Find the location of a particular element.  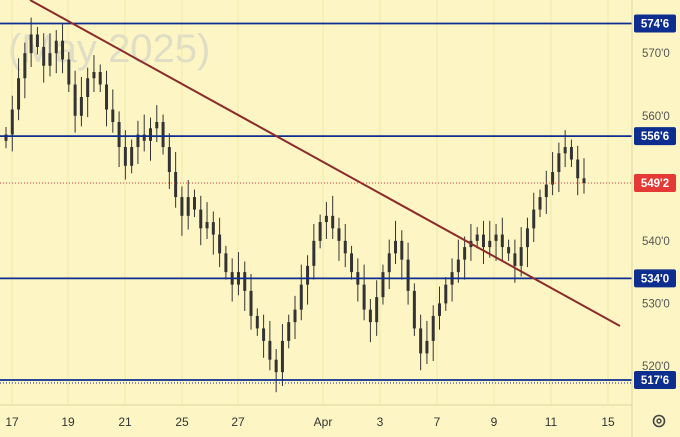

y-tick-label: 540'0 is located at coordinates (656, 242).